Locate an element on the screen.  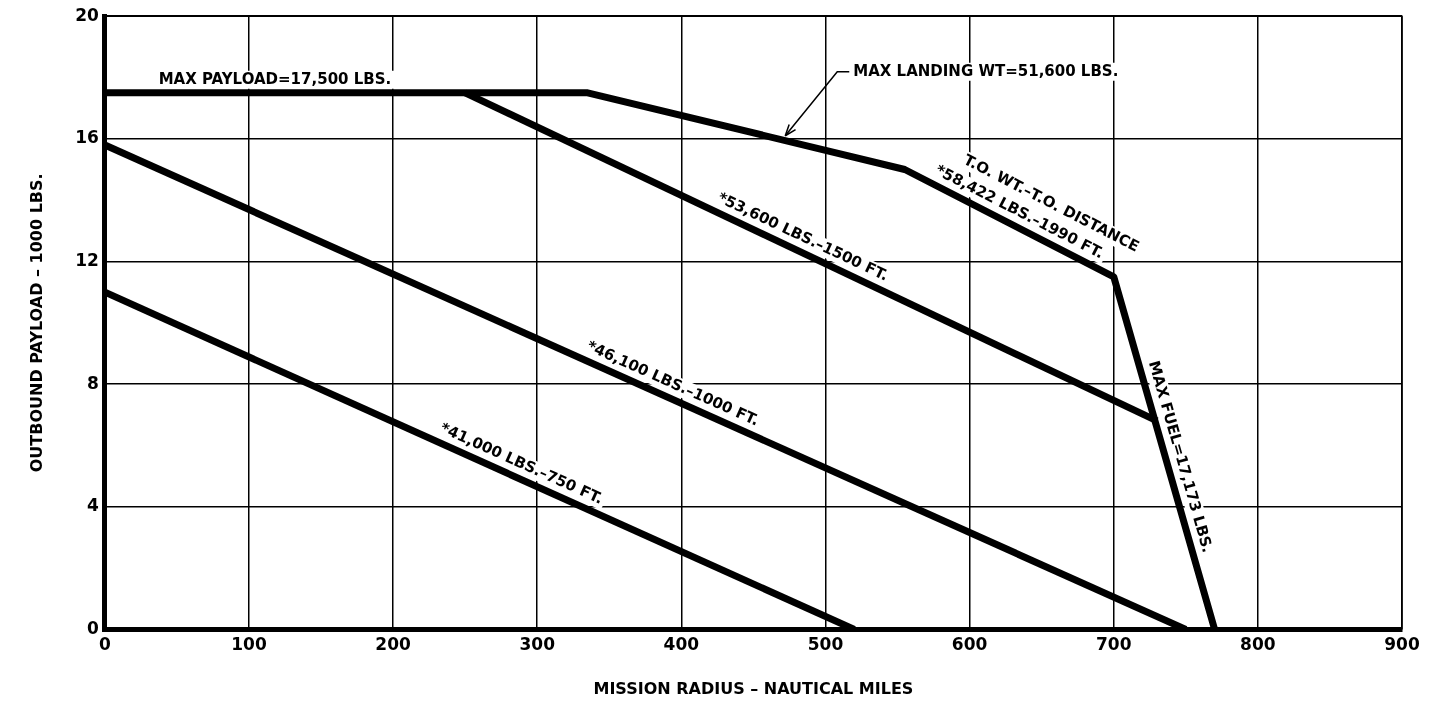
x-tick-label: 600 is located at coordinates (969, 644).